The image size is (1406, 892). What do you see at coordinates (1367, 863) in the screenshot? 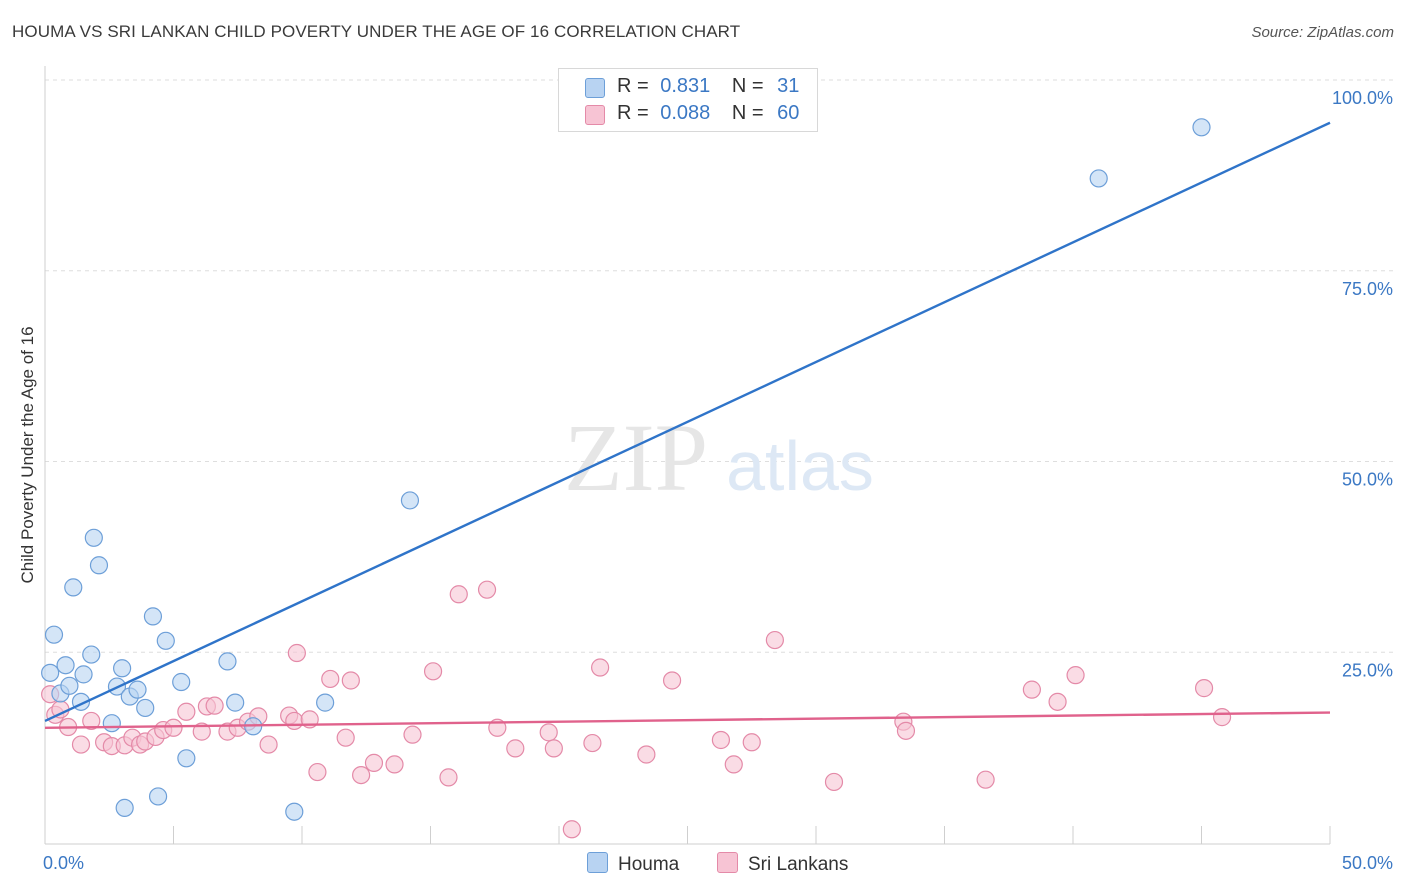
I see `x-tick-label-max: 50.0%` at bounding box center [1367, 863].